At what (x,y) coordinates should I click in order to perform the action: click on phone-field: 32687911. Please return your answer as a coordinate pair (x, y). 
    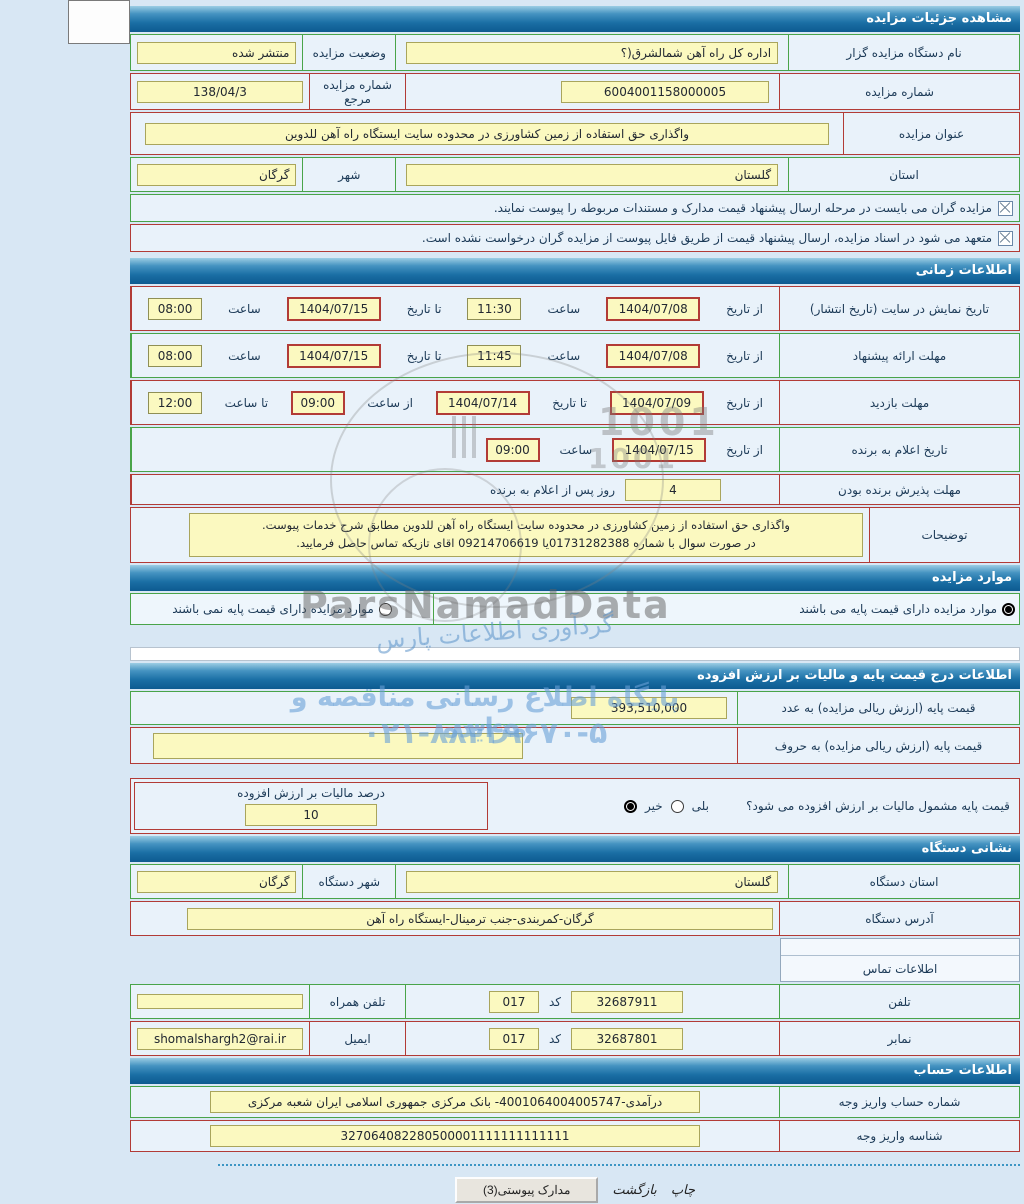
    Looking at the image, I should click on (627, 1001).